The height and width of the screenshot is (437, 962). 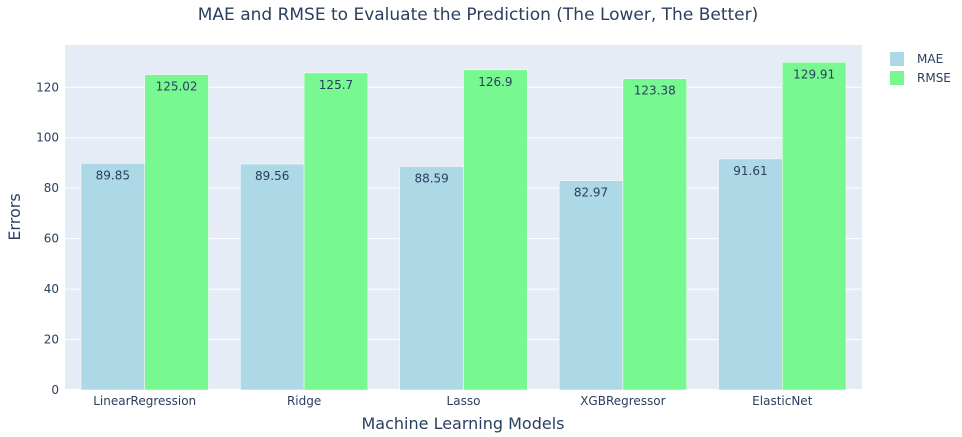 What do you see at coordinates (14, 216) in the screenshot?
I see `y-axis-title: Errors` at bounding box center [14, 216].